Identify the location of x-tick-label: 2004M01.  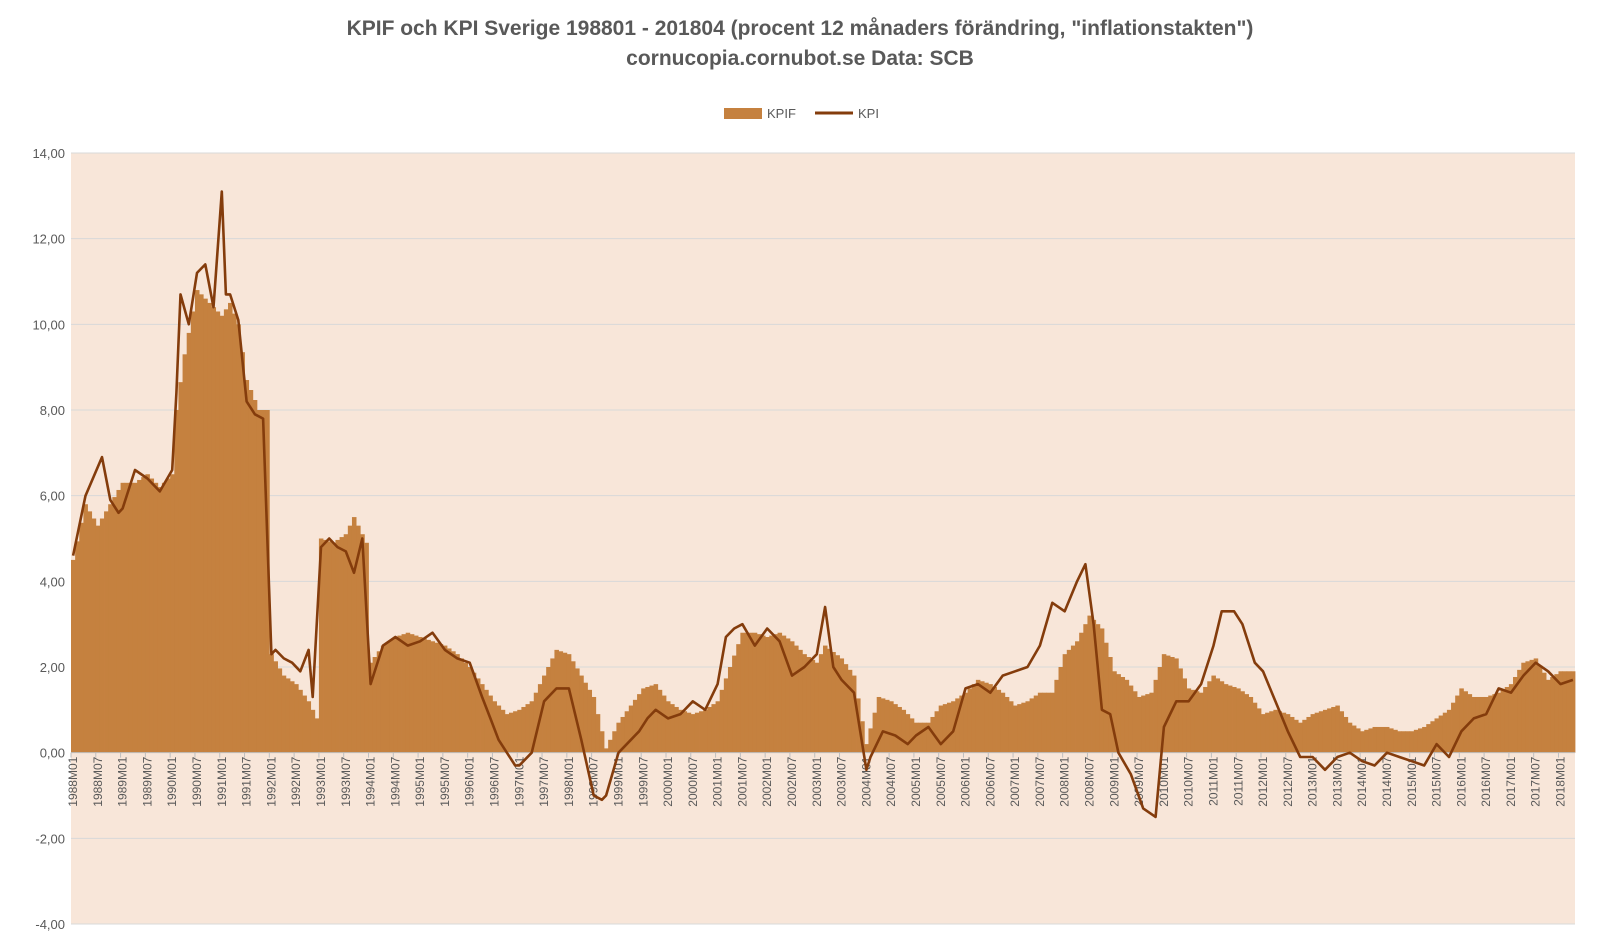
(866, 781).